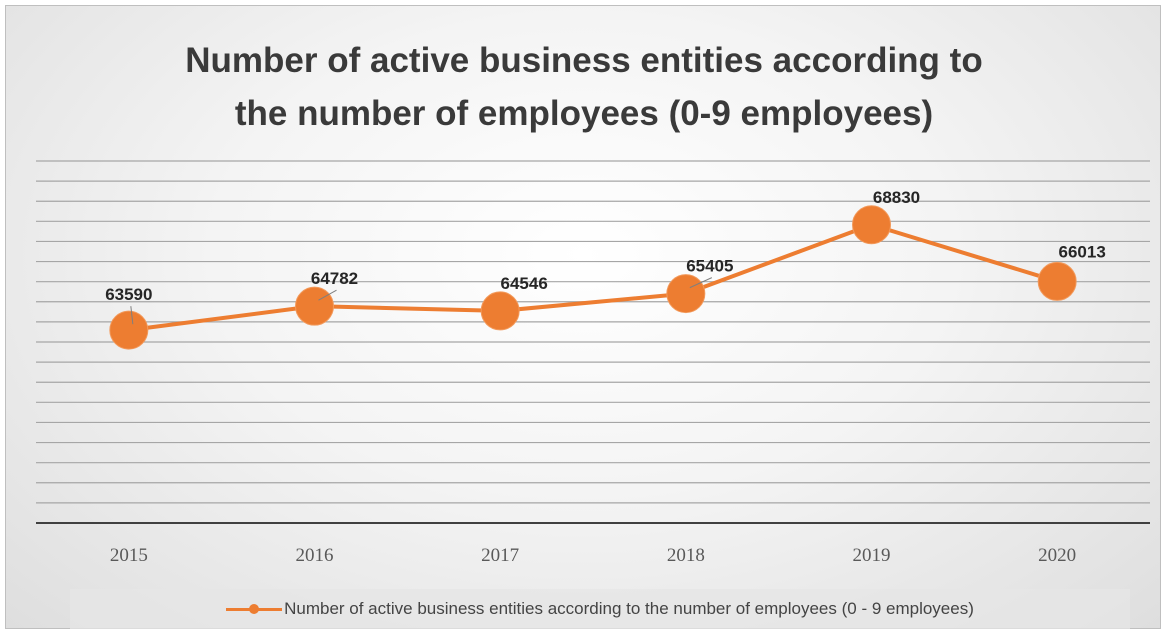 Image resolution: width=1168 pixels, height=636 pixels. What do you see at coordinates (500, 555) in the screenshot?
I see `x-tick-label: 2017` at bounding box center [500, 555].